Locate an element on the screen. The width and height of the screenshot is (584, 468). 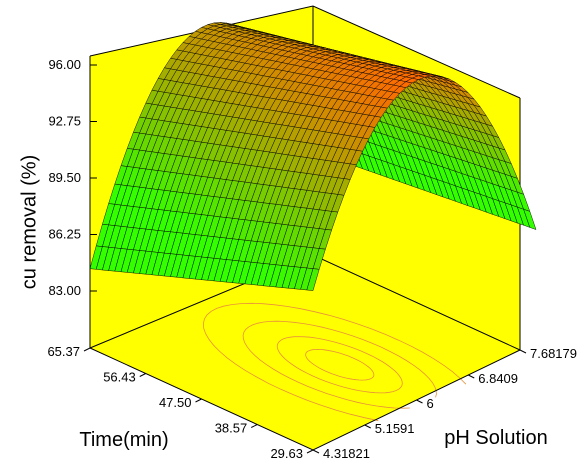
y-tick-label: 4.31821 is located at coordinates (346, 453).